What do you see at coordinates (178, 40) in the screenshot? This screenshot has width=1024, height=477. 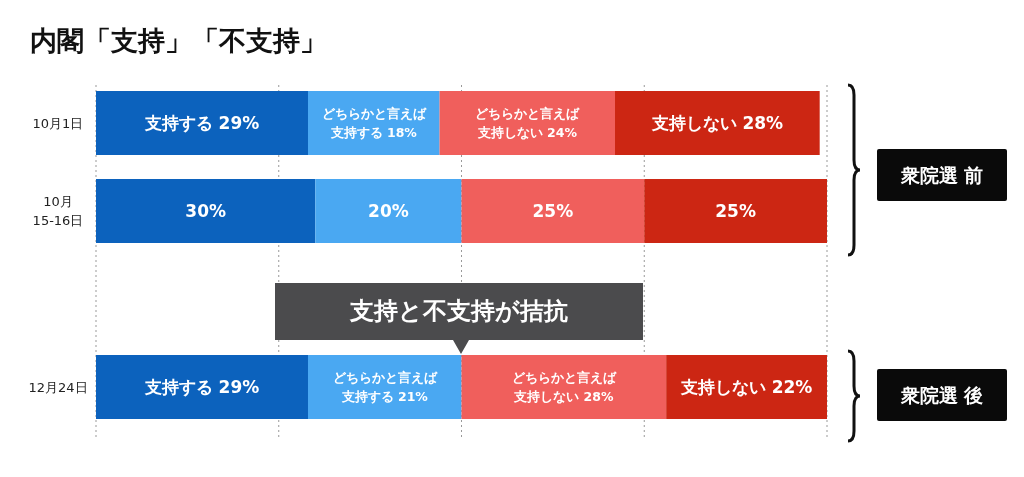 I see `chart-title: 内閣「支持」「不支持」` at bounding box center [178, 40].